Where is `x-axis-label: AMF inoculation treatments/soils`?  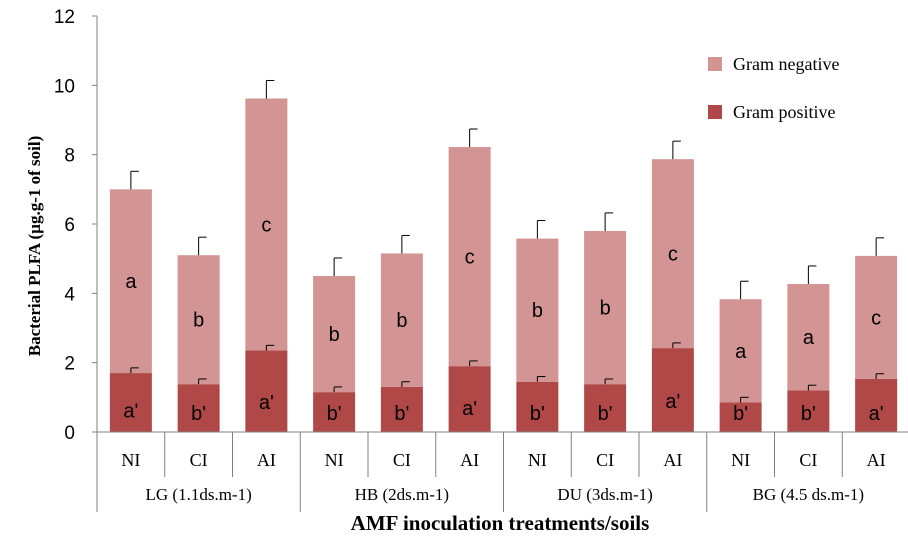
x-axis-label: AMF inoculation treatments/soils is located at coordinates (500, 523).